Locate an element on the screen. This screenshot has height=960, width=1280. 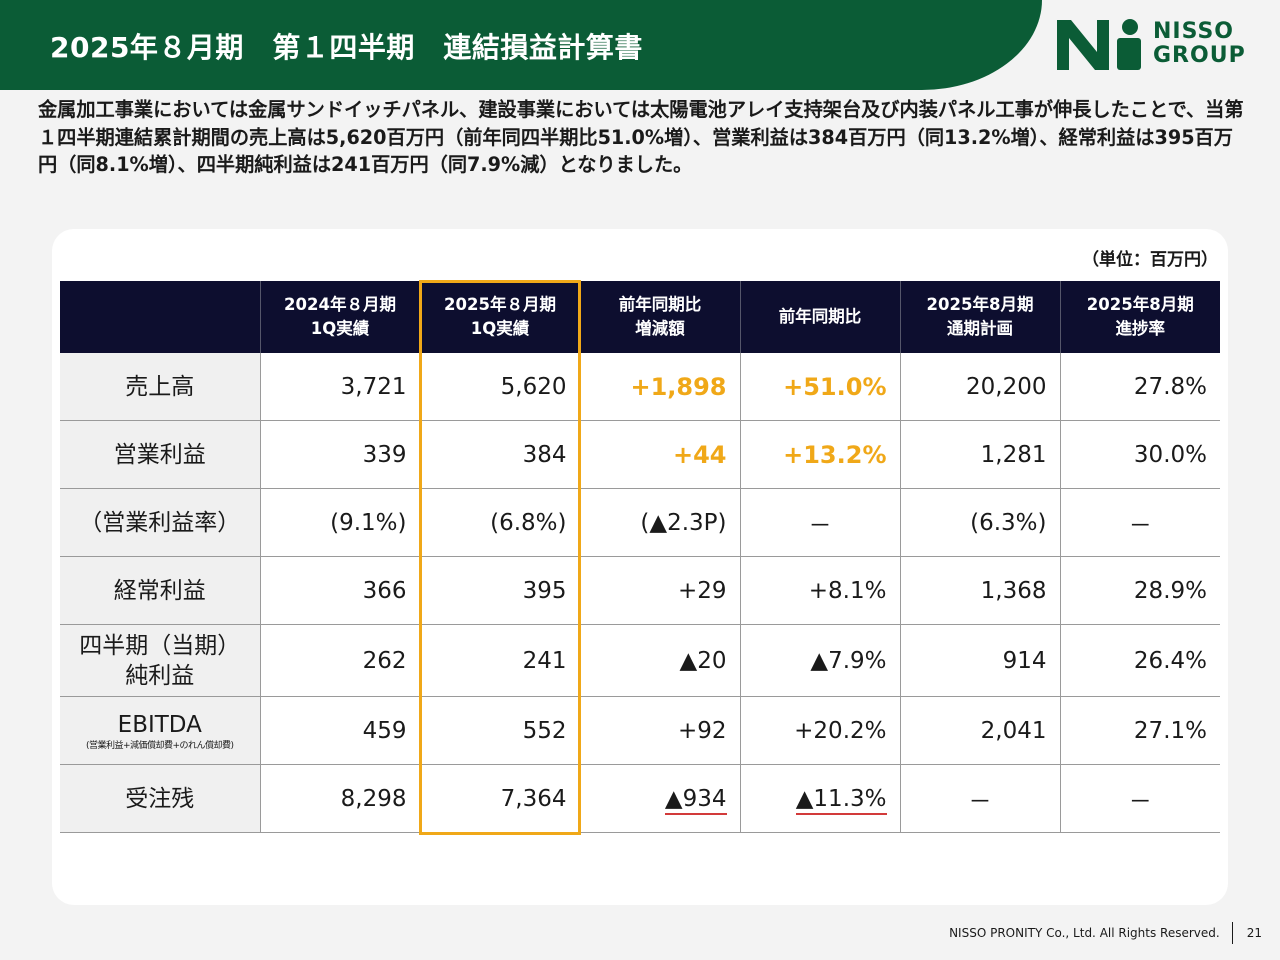
cell-full-year-plan: 1,368 is located at coordinates (979, 590).